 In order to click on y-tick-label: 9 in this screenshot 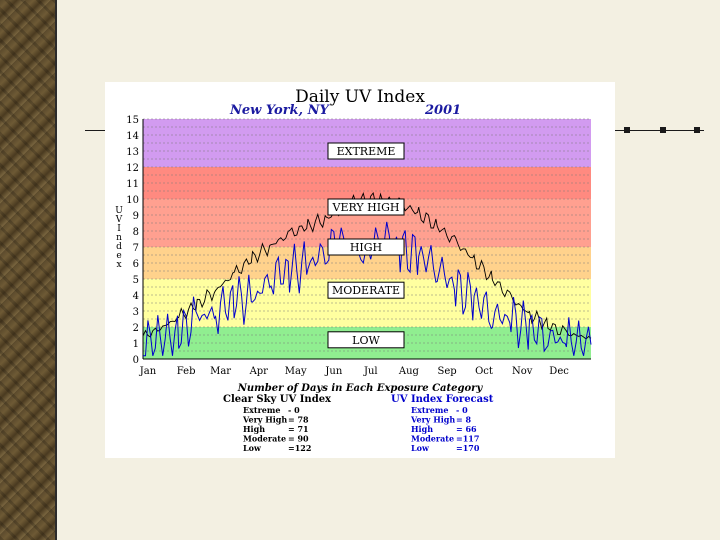, I will do `click(136, 216)`.